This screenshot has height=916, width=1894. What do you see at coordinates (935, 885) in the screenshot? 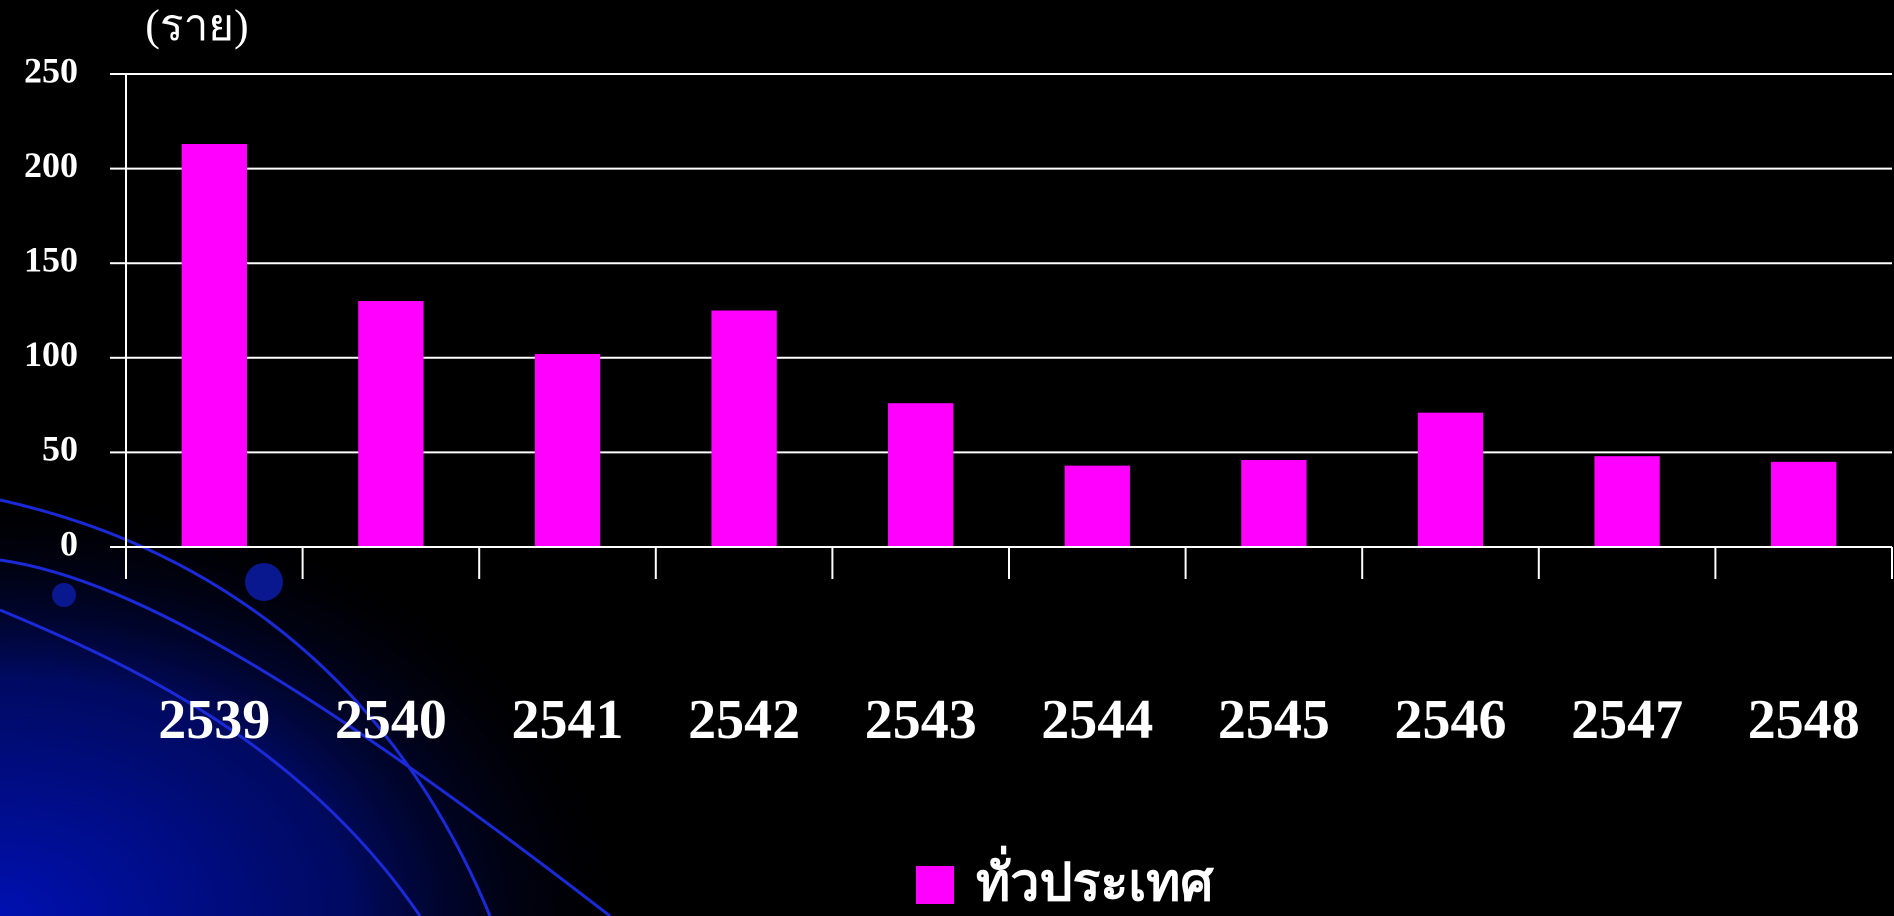
I see `legend-swatch` at bounding box center [935, 885].